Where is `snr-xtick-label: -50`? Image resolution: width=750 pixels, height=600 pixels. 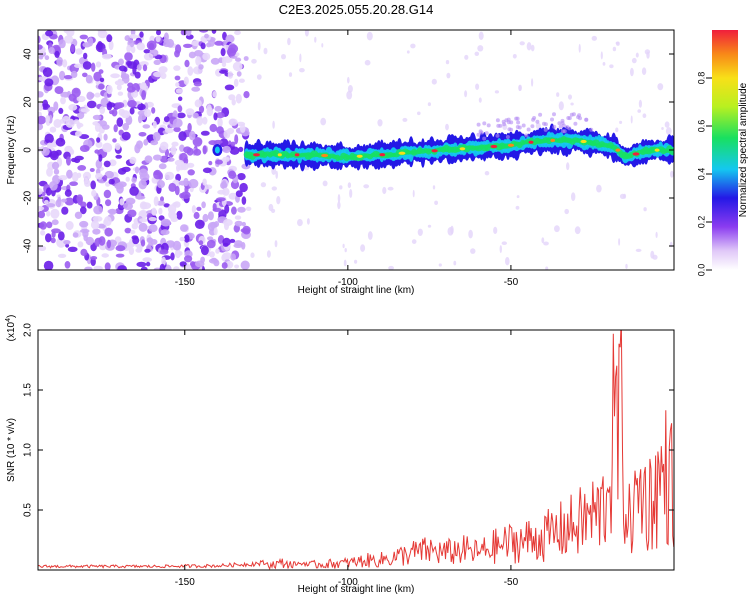
snr-xtick-label: -50 is located at coordinates (511, 582).